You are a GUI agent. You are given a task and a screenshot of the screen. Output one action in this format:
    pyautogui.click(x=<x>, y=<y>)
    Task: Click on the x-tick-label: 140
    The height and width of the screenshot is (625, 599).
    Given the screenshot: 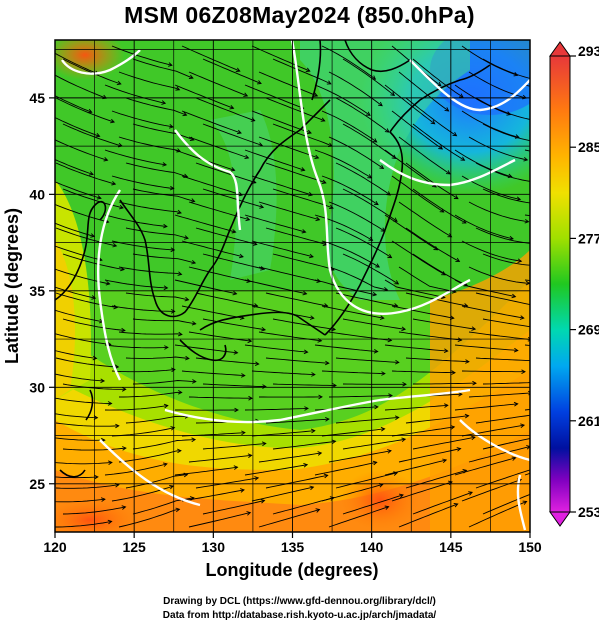 What is the action you would take?
    pyautogui.click(x=372, y=547)
    